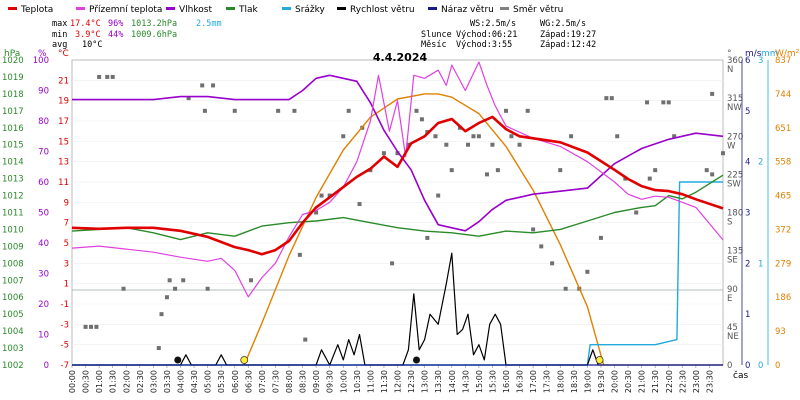  I want to click on x-tick-label: 14:30, so click(465, 381).